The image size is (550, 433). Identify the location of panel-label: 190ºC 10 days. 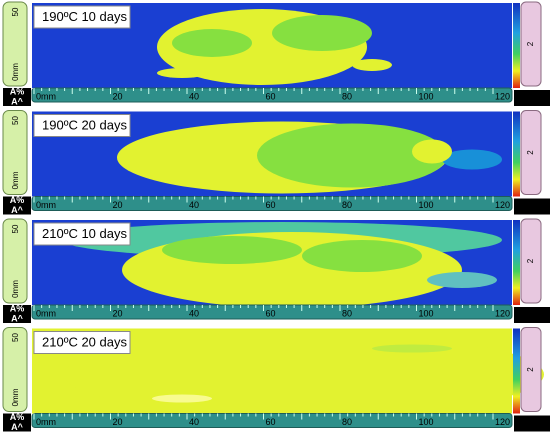
(84, 16).